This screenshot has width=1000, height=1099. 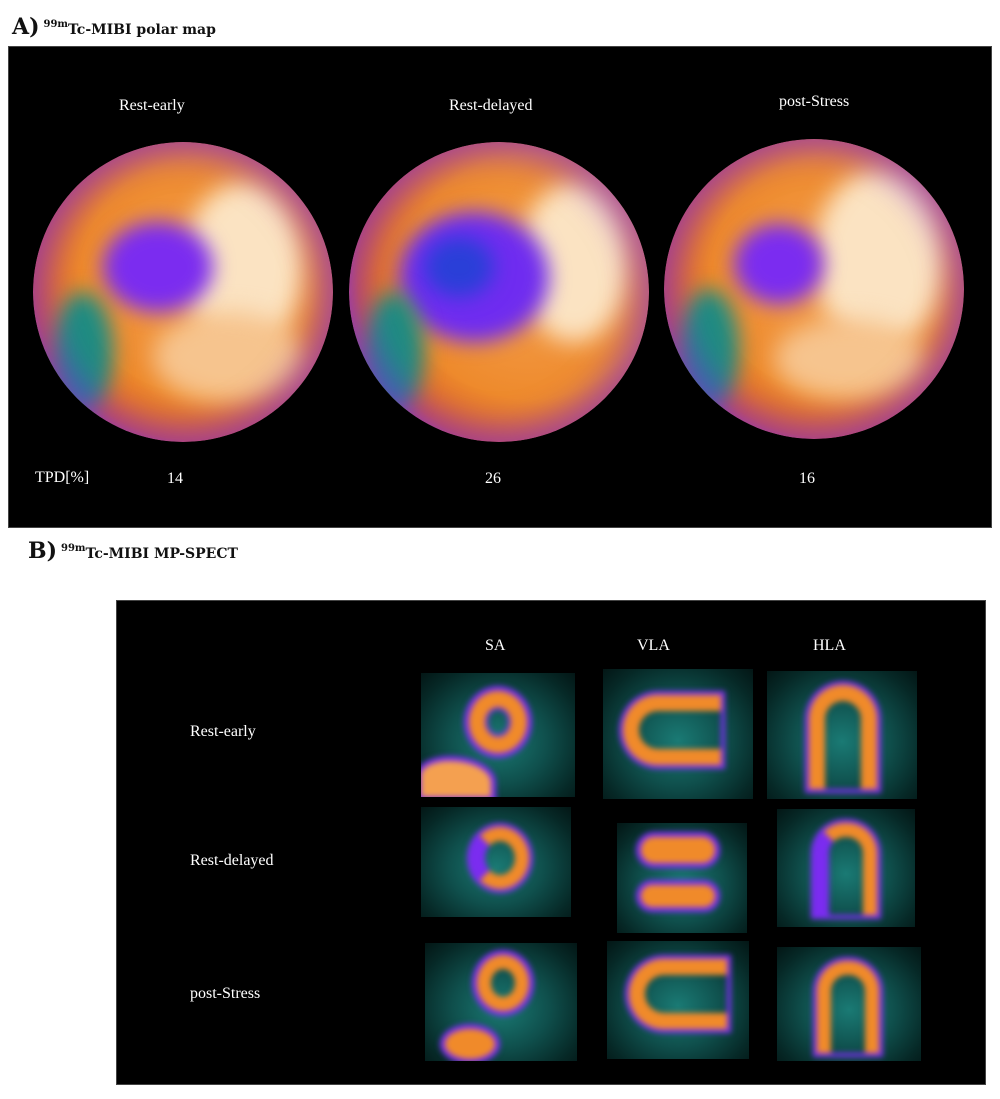 What do you see at coordinates (501, 1002) in the screenshot?
I see `slice-sa-post-stress` at bounding box center [501, 1002].